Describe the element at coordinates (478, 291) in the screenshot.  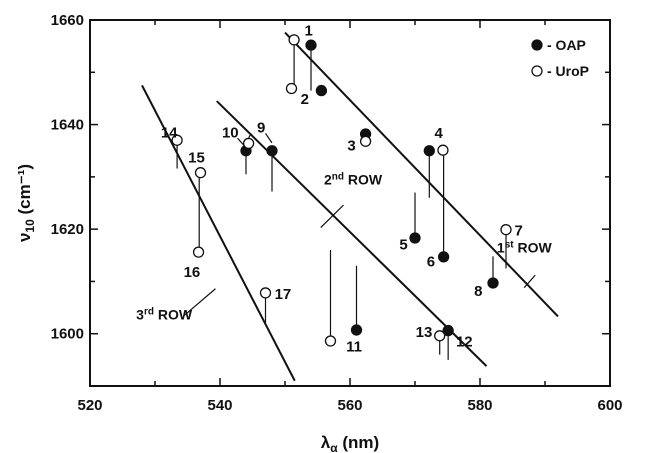
I see `point-label-8: 8` at that location.